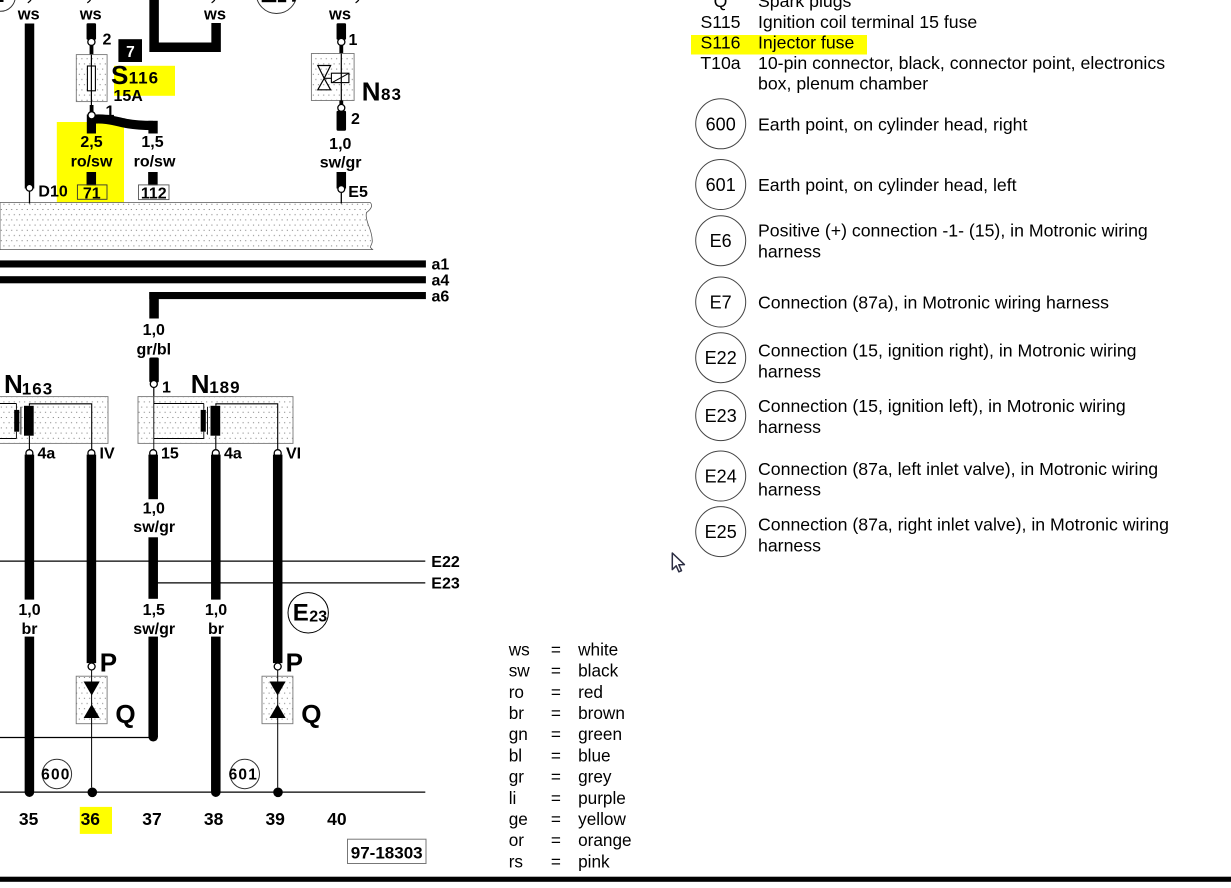  Describe the element at coordinates (517, 840) in the screenshot. I see `svg-text: or` at that location.